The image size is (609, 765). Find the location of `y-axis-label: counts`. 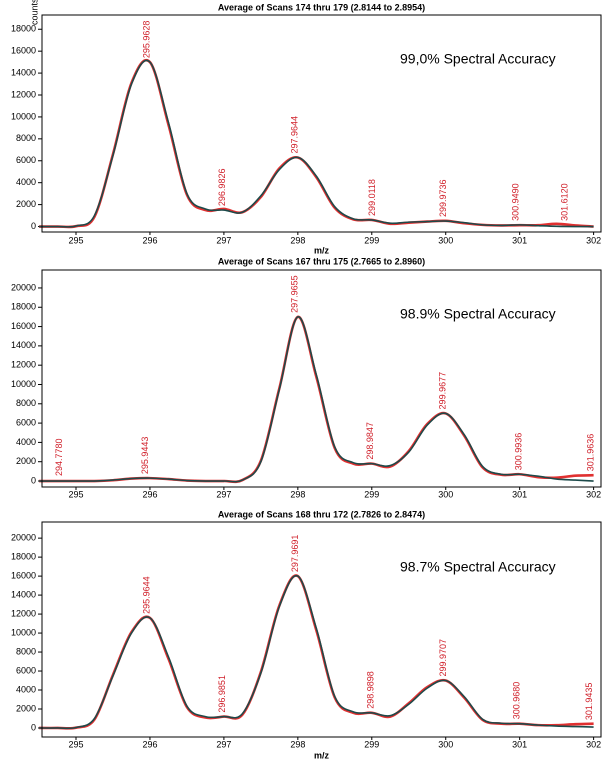

y-axis-label: counts is located at coordinates (34, 12).